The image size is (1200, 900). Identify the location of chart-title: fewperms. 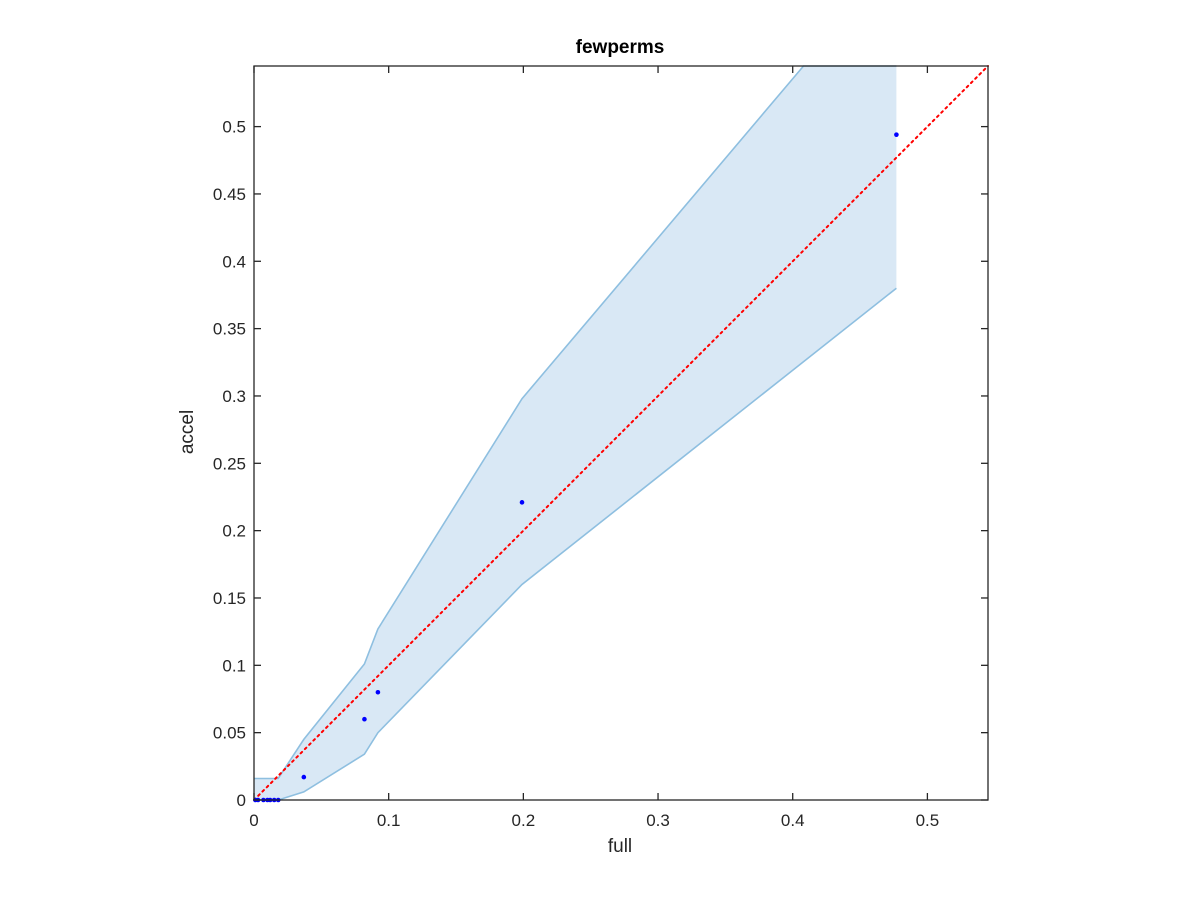
(620, 47).